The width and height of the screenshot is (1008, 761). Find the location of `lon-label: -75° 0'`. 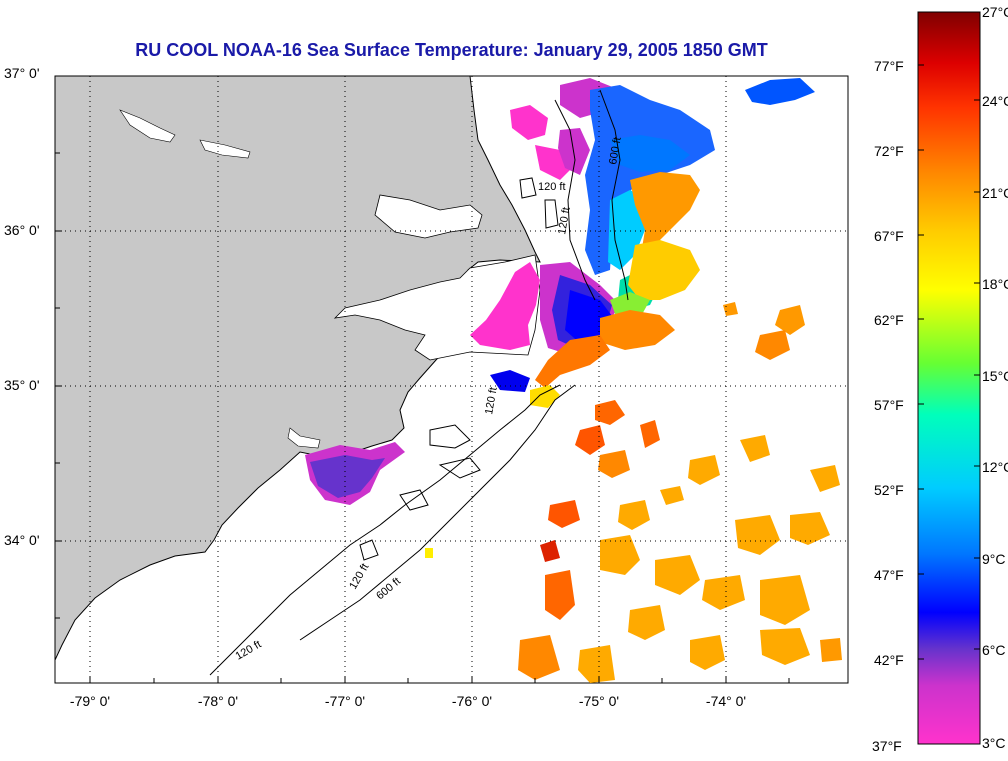

lon-label: -75° 0' is located at coordinates (599, 701).